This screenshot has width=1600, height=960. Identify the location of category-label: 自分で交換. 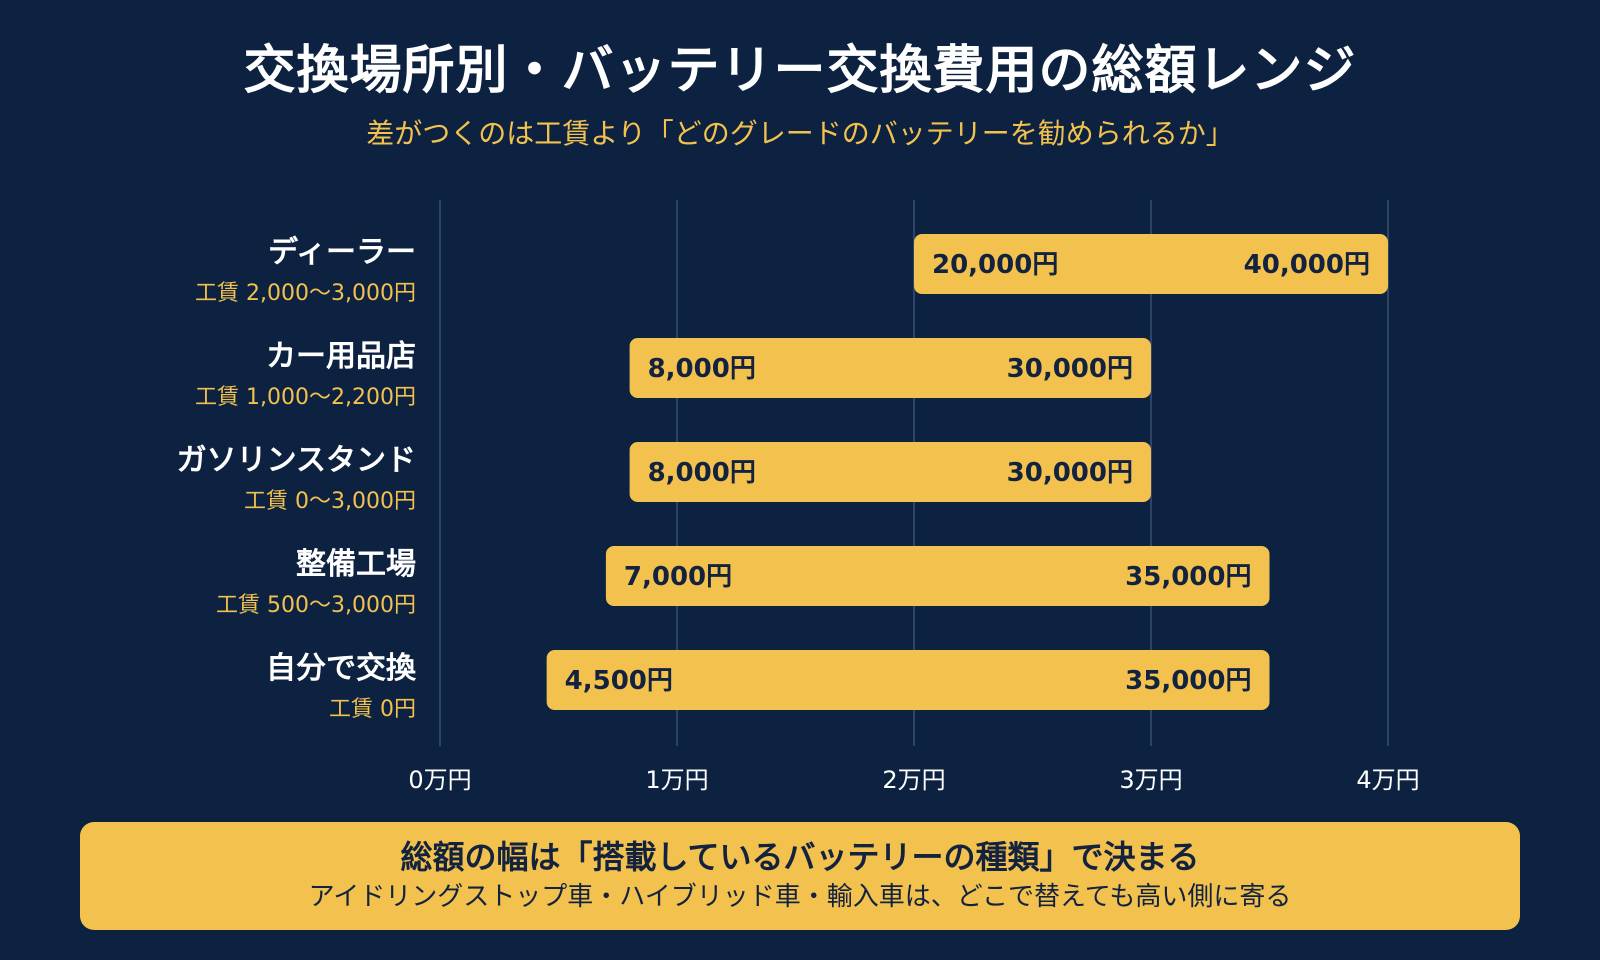
(341, 668).